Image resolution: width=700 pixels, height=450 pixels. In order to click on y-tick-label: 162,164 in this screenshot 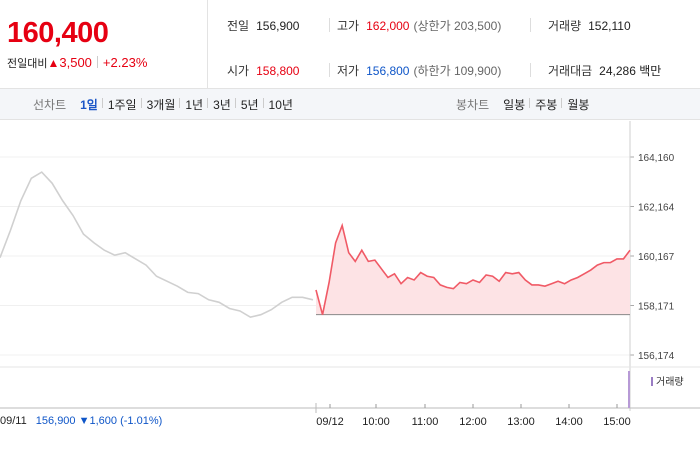, I will do `click(656, 208)`.